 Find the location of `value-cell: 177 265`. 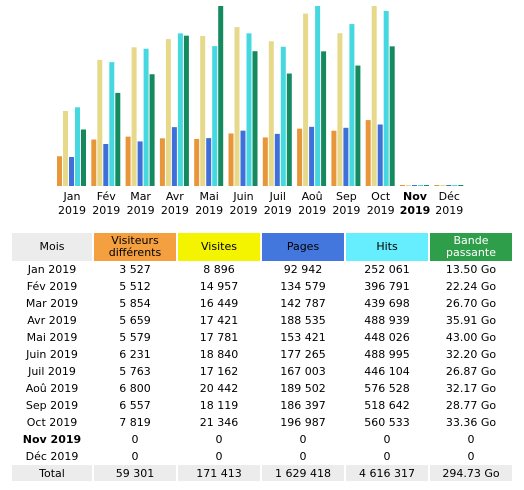

value-cell: 177 265 is located at coordinates (303, 354).